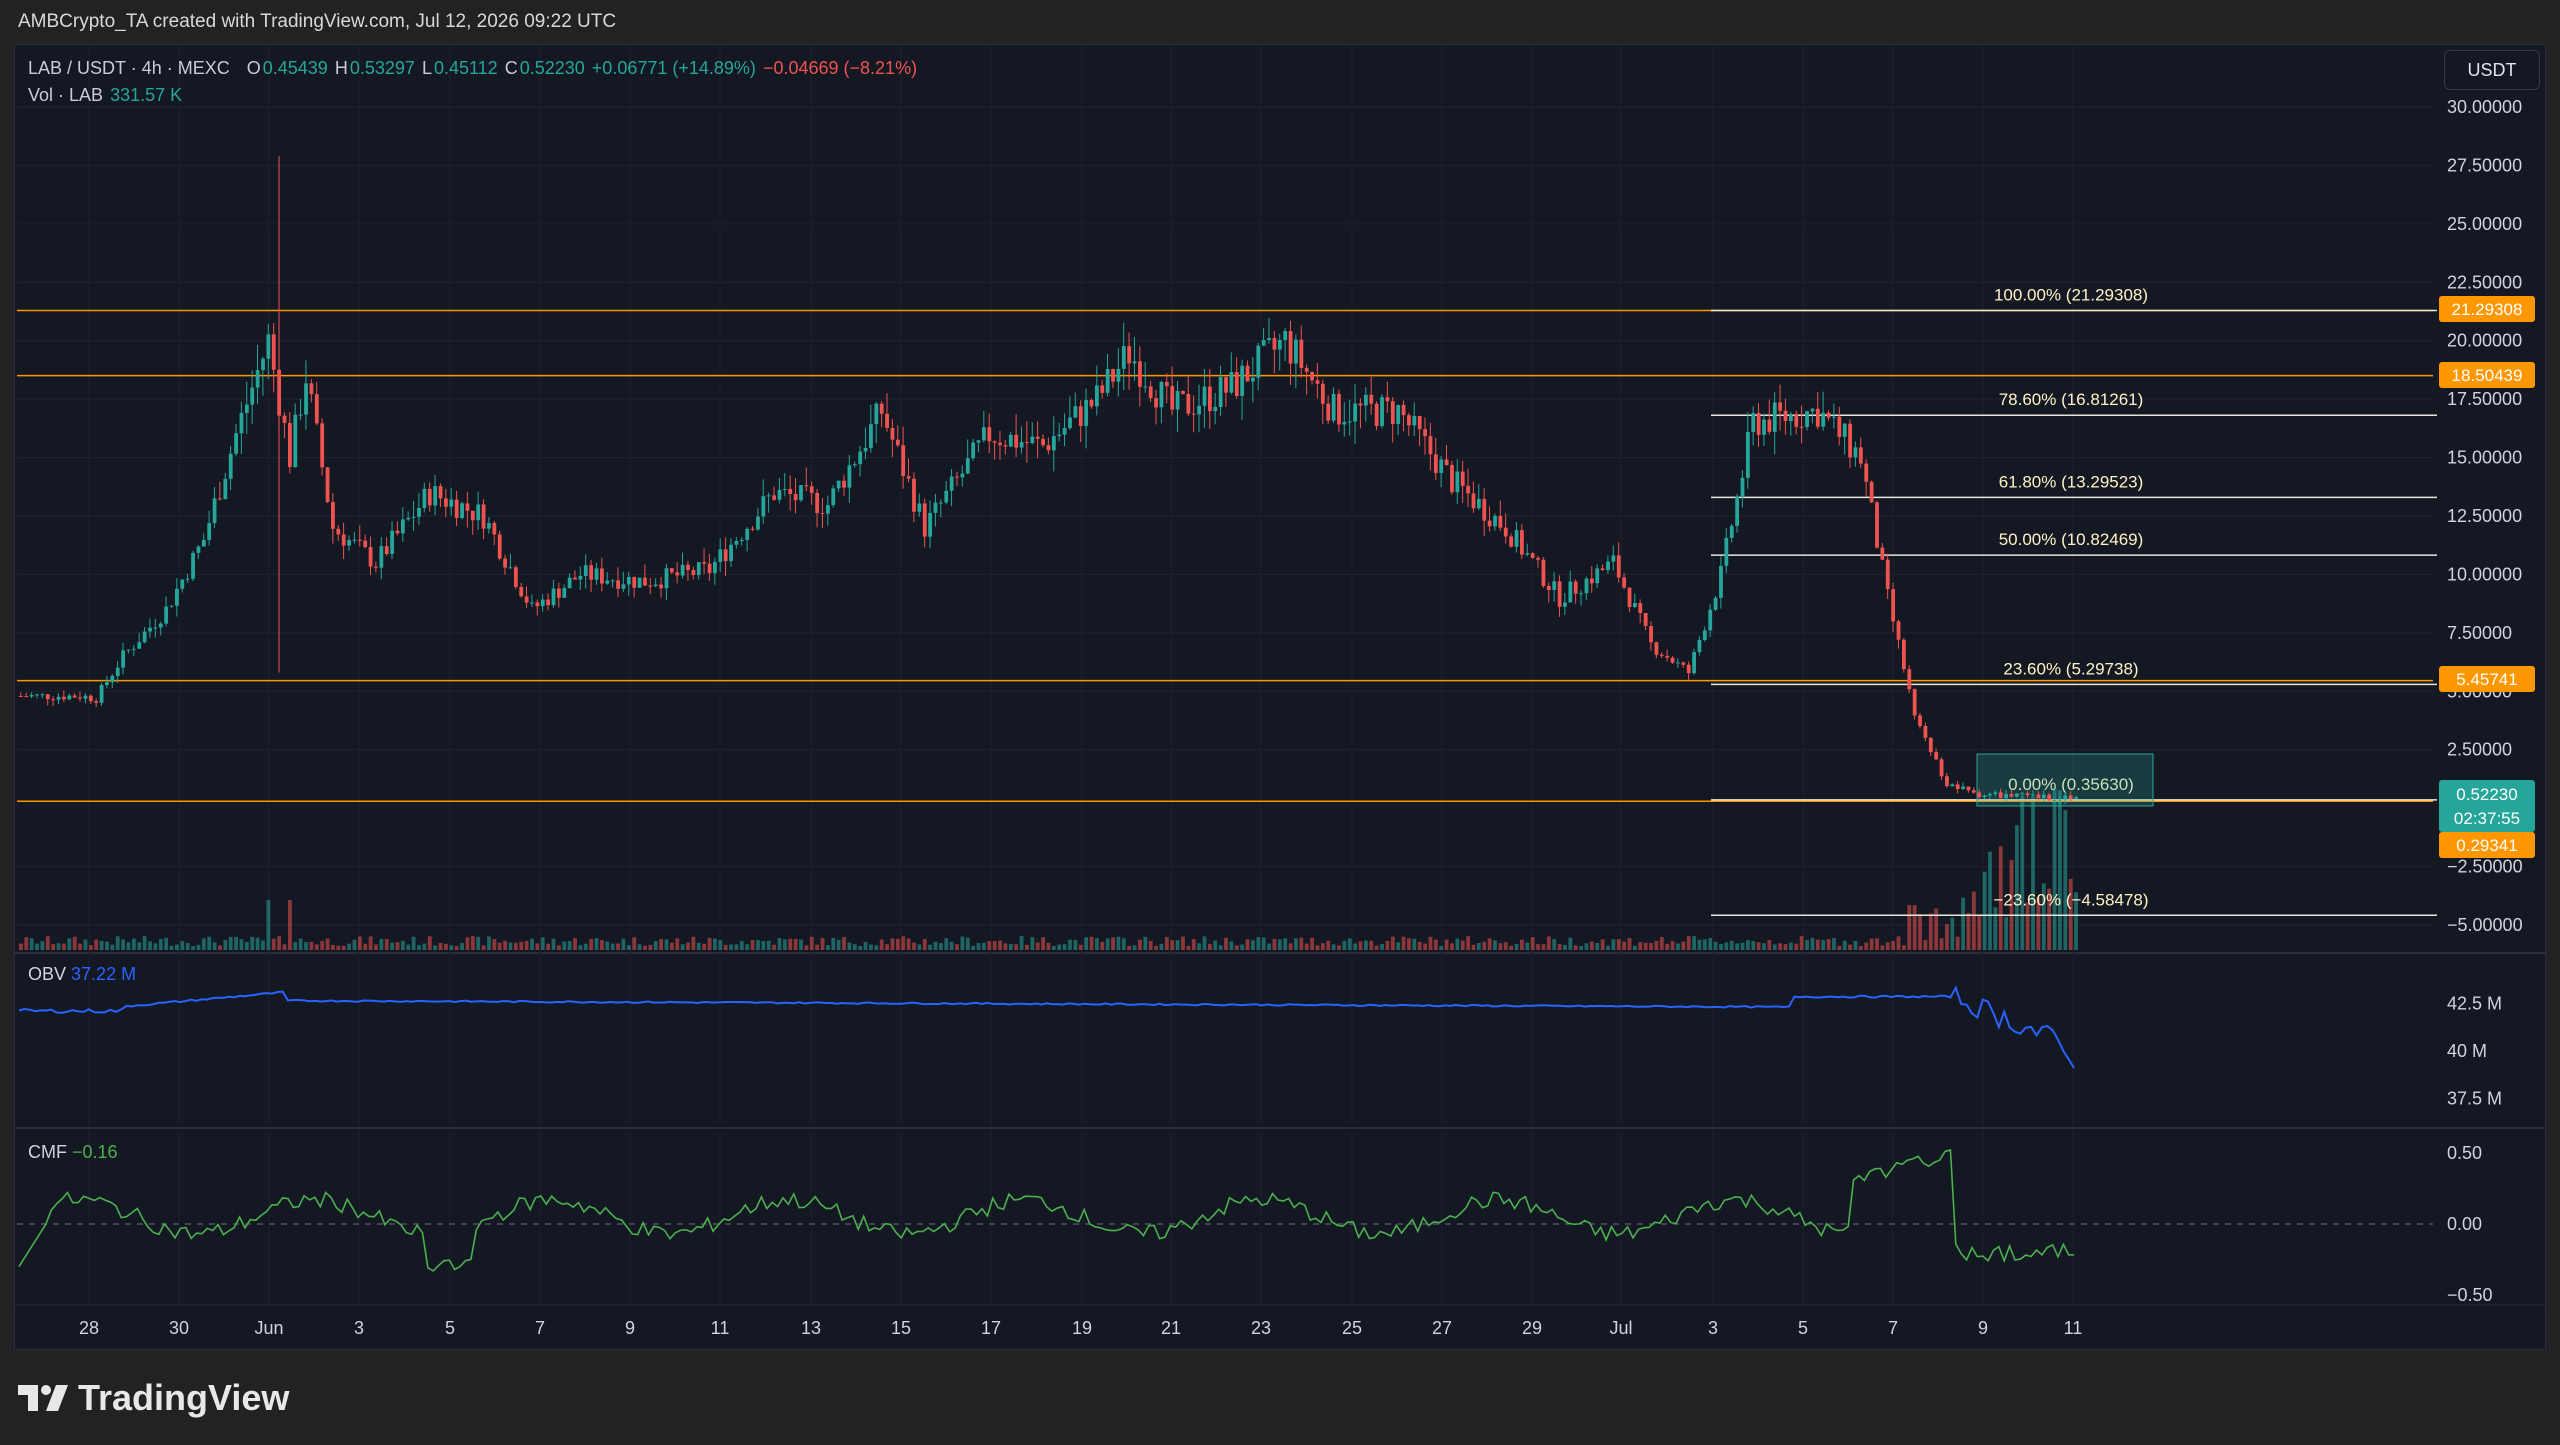 The width and height of the screenshot is (2560, 1445). Describe the element at coordinates (89, 1328) in the screenshot. I see `time-axis-label: 28` at that location.